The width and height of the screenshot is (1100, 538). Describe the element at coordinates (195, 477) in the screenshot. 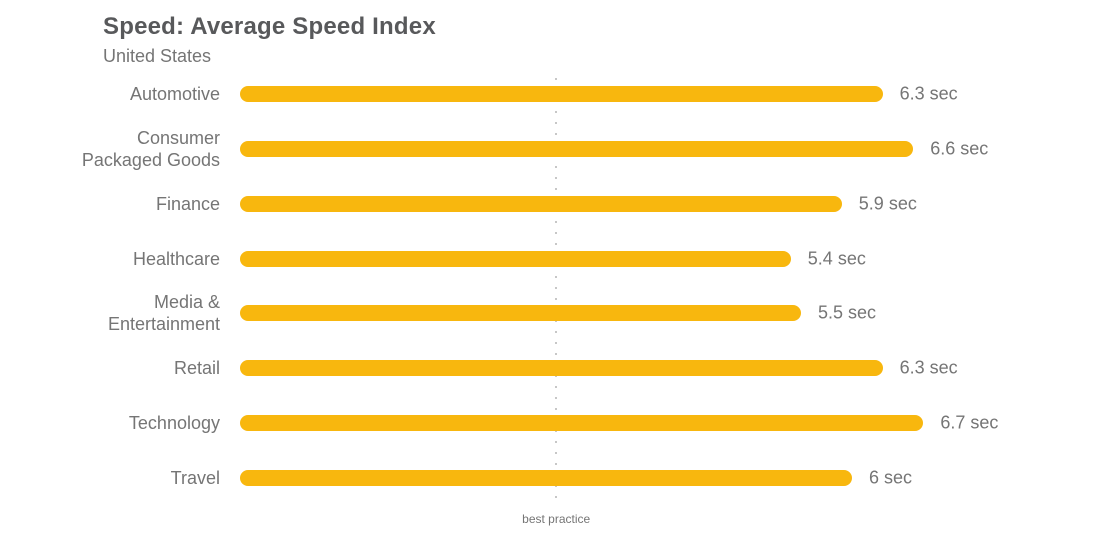

I see `category-label: Travel` at that location.